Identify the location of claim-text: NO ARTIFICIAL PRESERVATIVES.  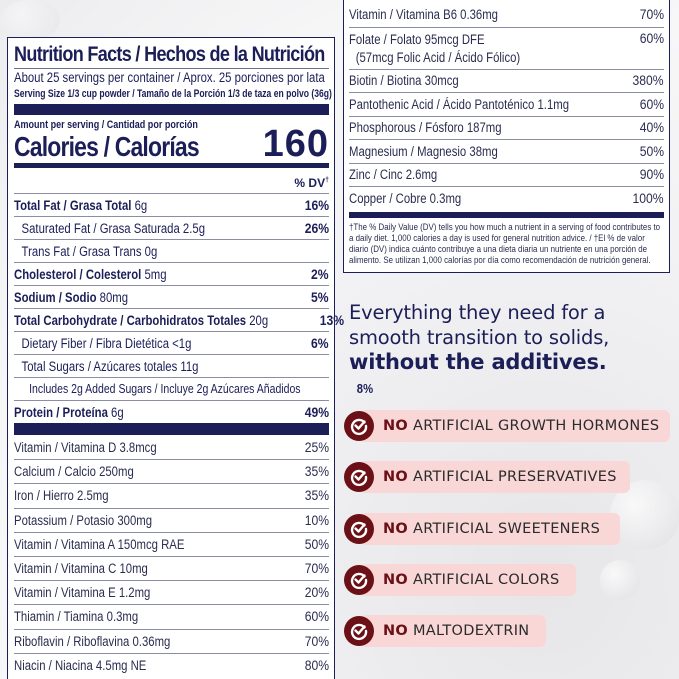
(500, 477).